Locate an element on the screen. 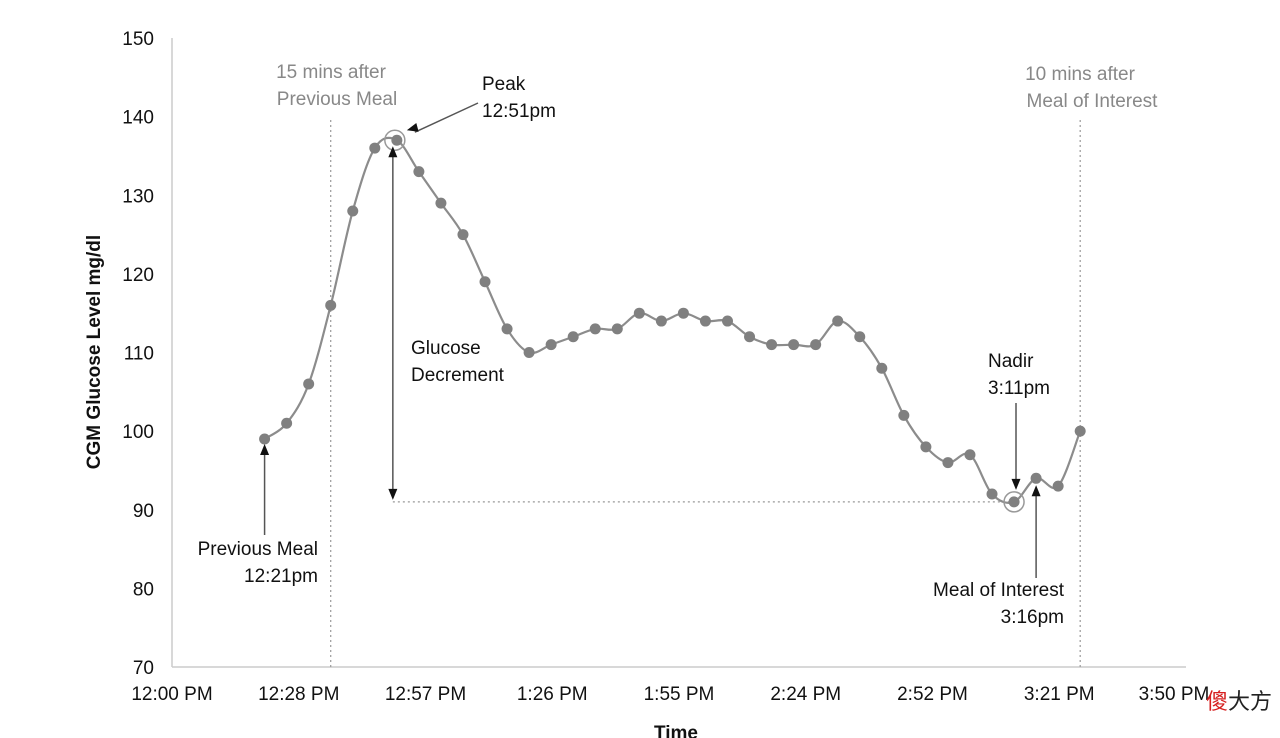 The height and width of the screenshot is (738, 1280). meal-line-label: 10 mins after is located at coordinates (1080, 74).